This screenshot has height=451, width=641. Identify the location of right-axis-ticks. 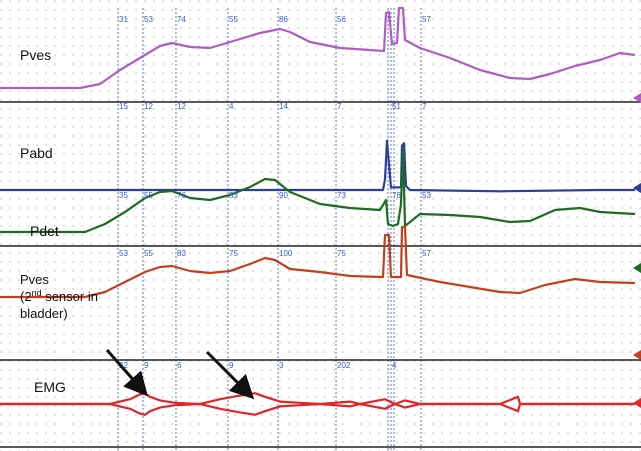
(637, 250).